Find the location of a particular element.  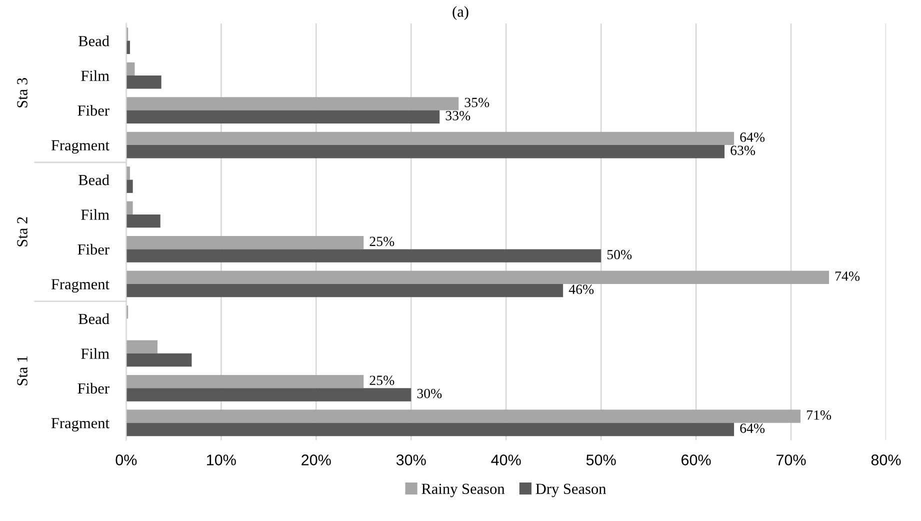

text: Sta 1 is located at coordinates (22, 371).